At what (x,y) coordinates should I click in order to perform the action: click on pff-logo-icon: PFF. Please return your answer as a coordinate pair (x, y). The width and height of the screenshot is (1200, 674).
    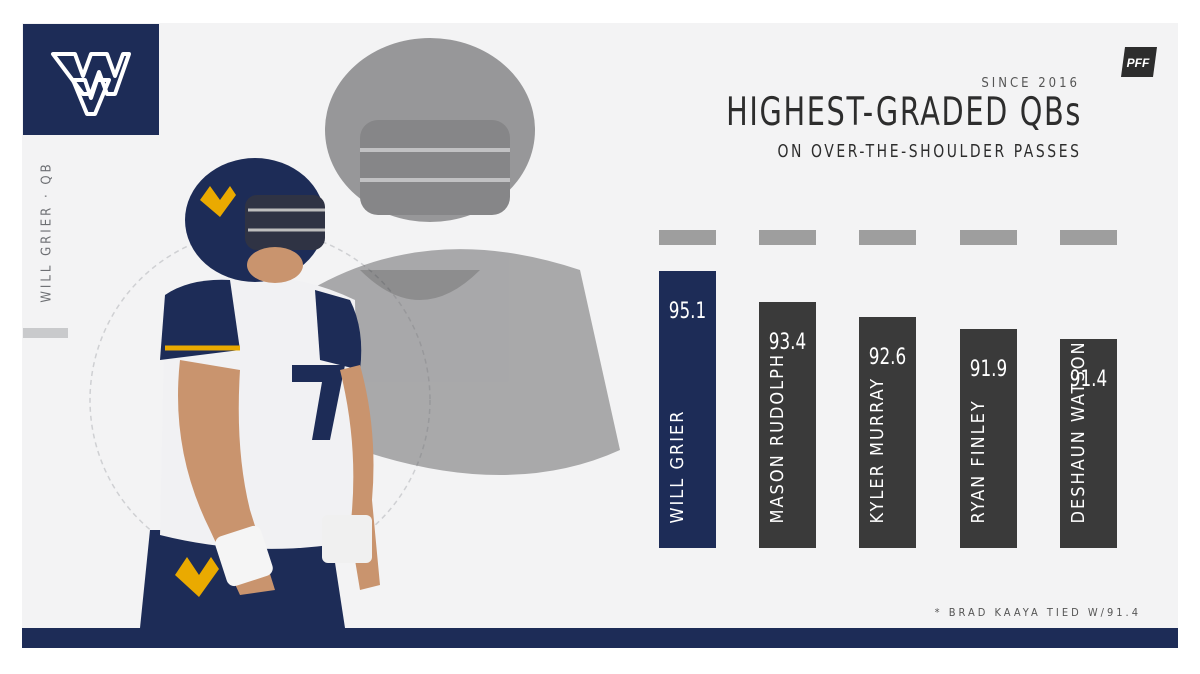
    Looking at the image, I should click on (1139, 62).